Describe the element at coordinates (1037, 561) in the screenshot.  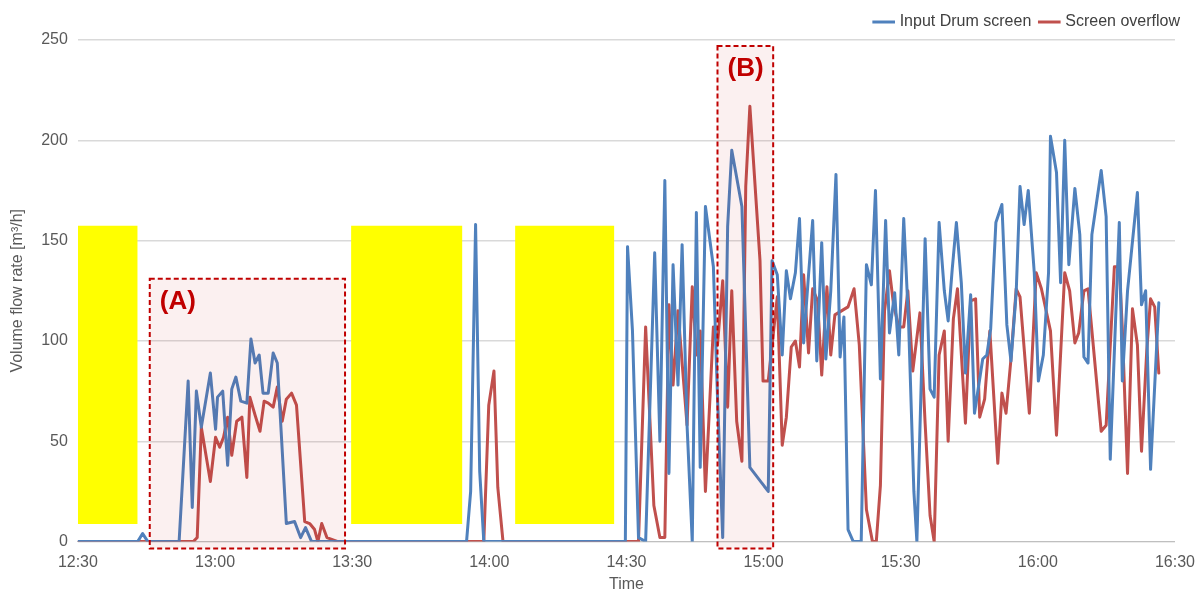
I see `x-tick-label: 16:00` at that location.